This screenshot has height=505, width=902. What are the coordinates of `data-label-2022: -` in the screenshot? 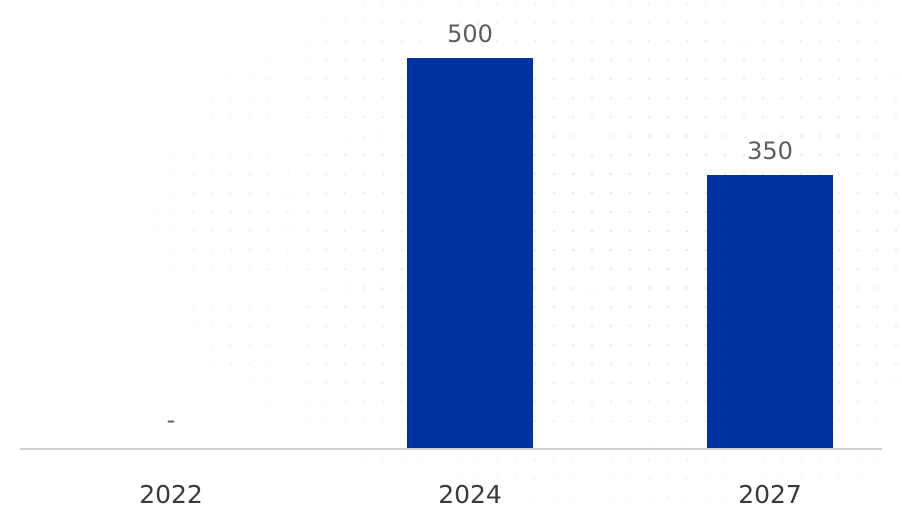 It's located at (171, 420).